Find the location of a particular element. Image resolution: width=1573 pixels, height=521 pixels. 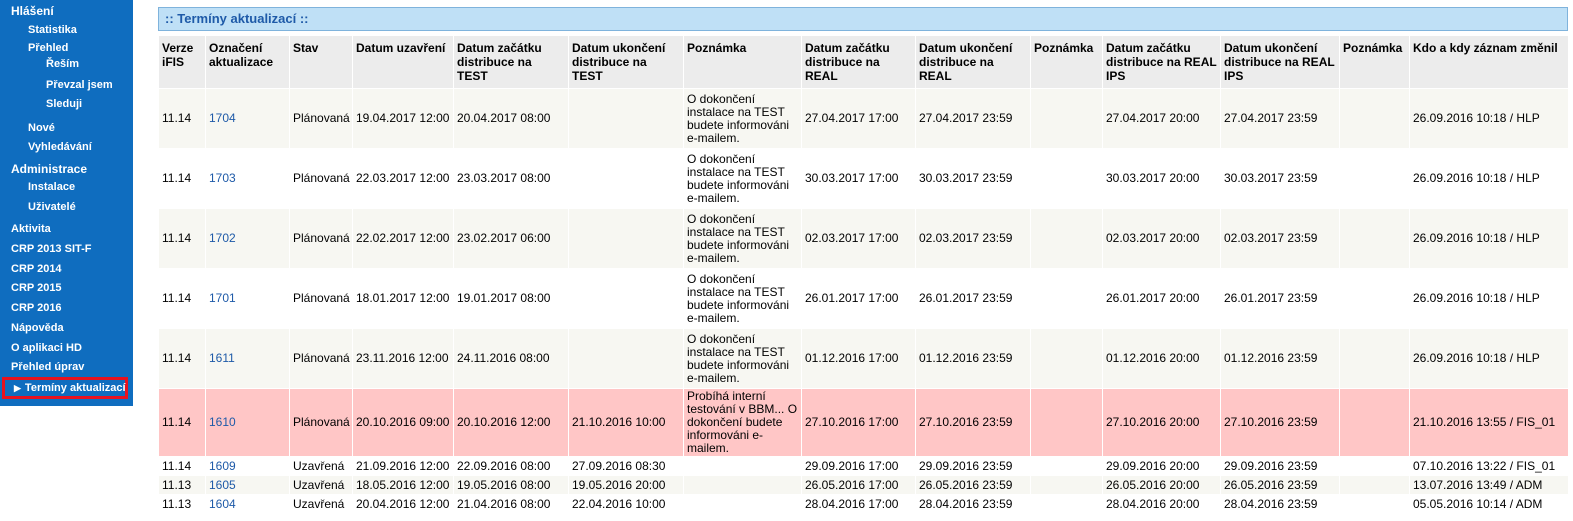

table-cell: Plánovaná is located at coordinates (321, 238).